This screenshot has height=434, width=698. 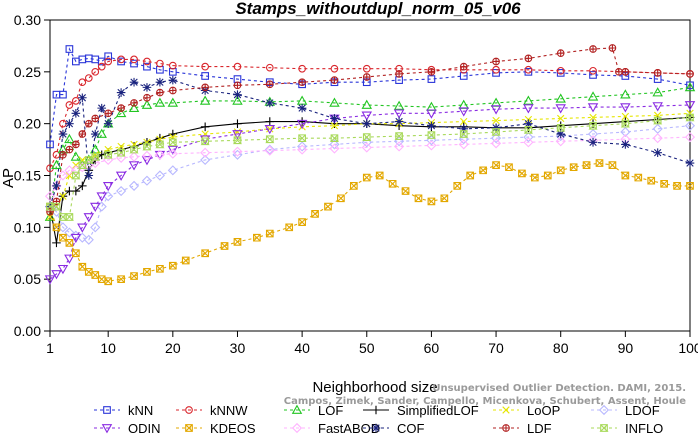 I want to click on legend-item: KDEOS, so click(x=216, y=427).